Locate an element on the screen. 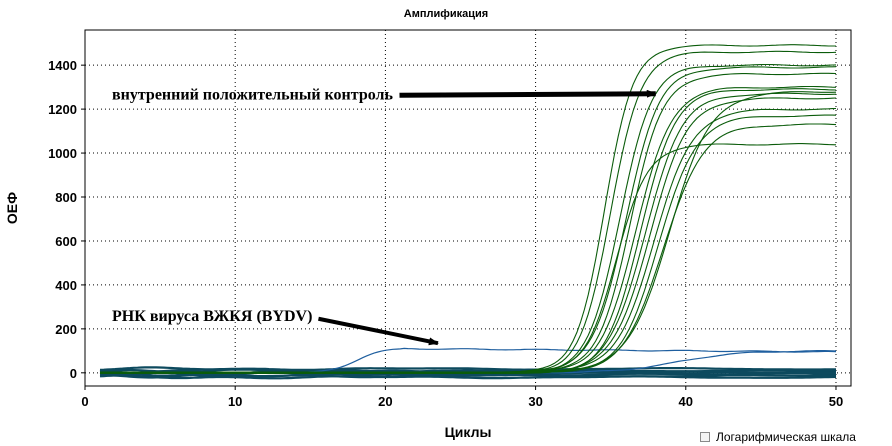  y-axis-label: ОЕФ is located at coordinates (12, 208).